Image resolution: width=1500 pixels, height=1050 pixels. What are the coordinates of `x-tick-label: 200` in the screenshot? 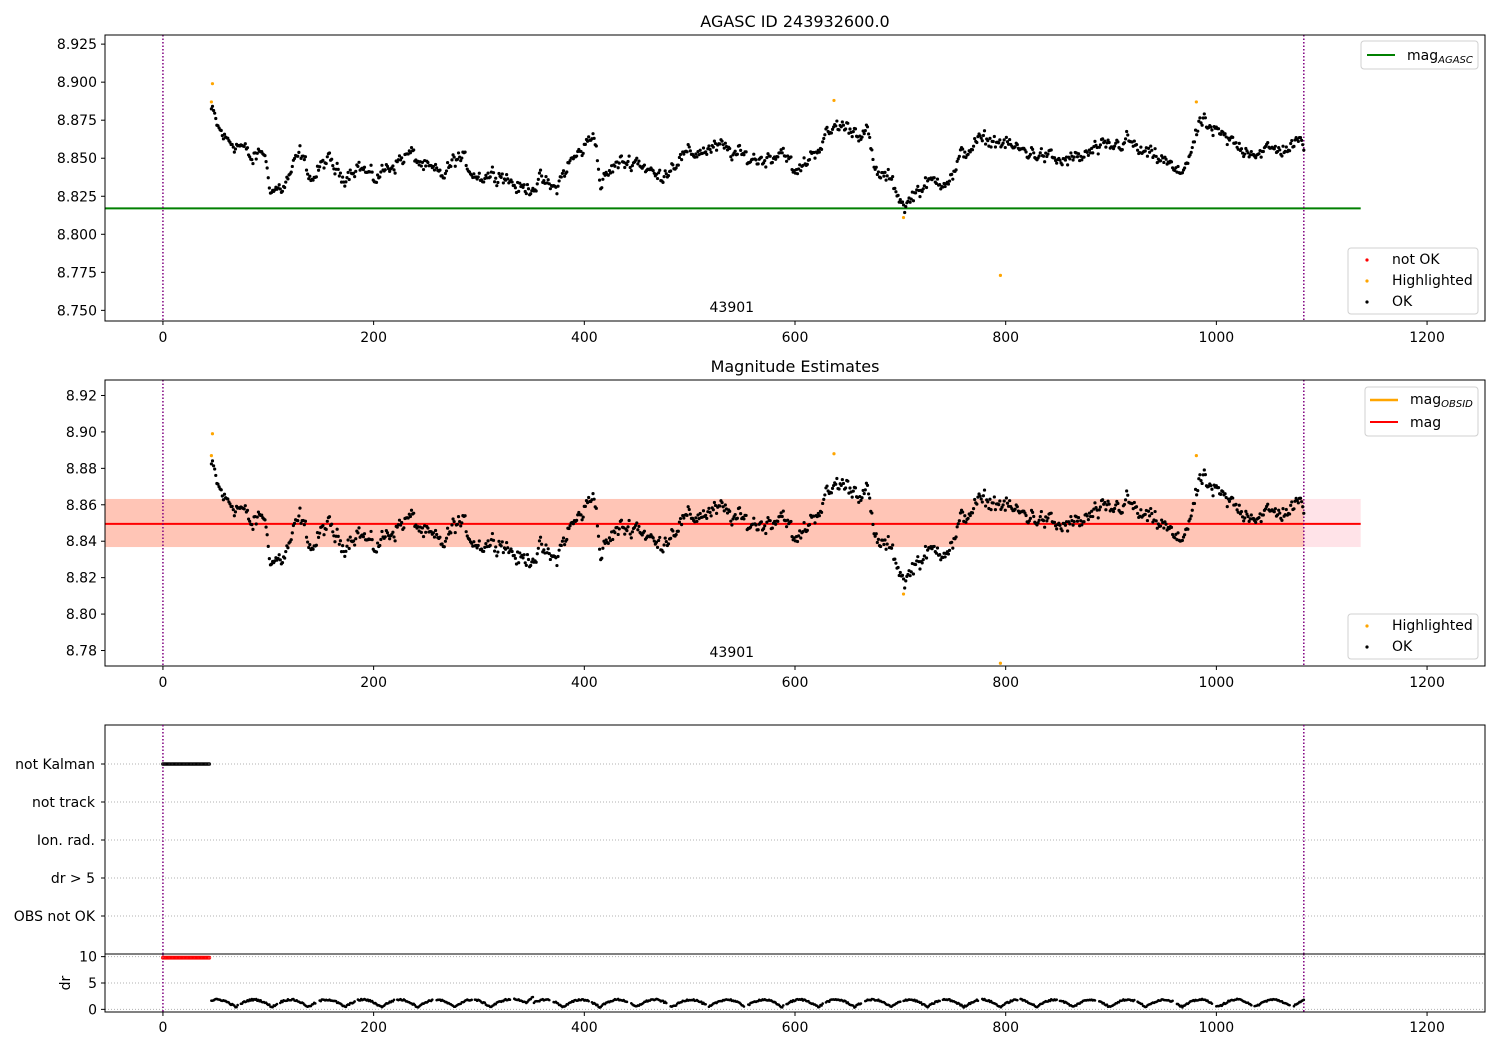 It's located at (373, 683).